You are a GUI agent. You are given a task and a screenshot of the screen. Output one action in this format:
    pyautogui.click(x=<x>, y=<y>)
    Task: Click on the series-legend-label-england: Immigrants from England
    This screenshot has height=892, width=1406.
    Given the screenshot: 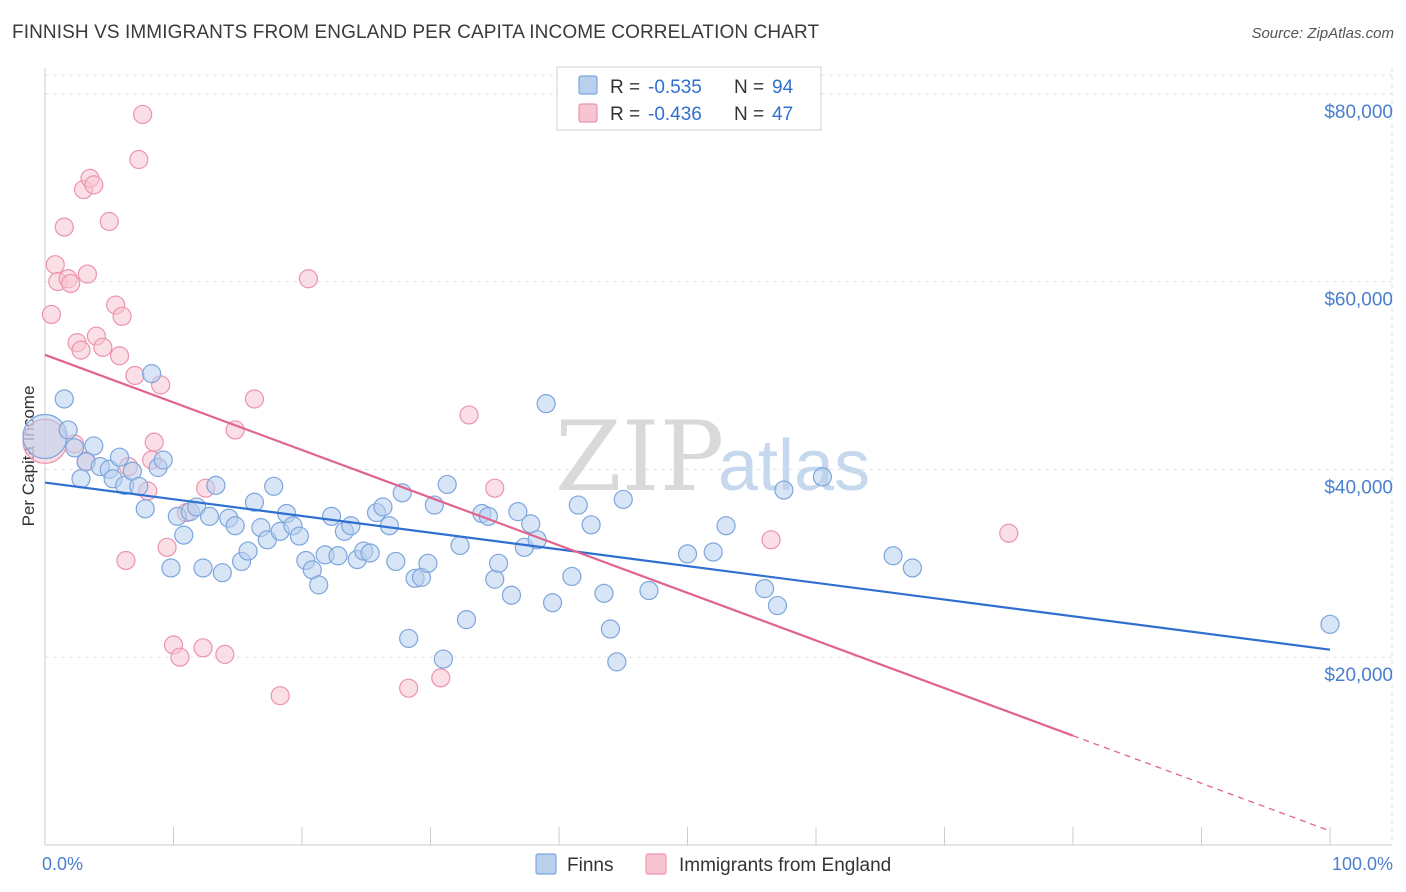 What is the action you would take?
    pyautogui.click(x=785, y=865)
    